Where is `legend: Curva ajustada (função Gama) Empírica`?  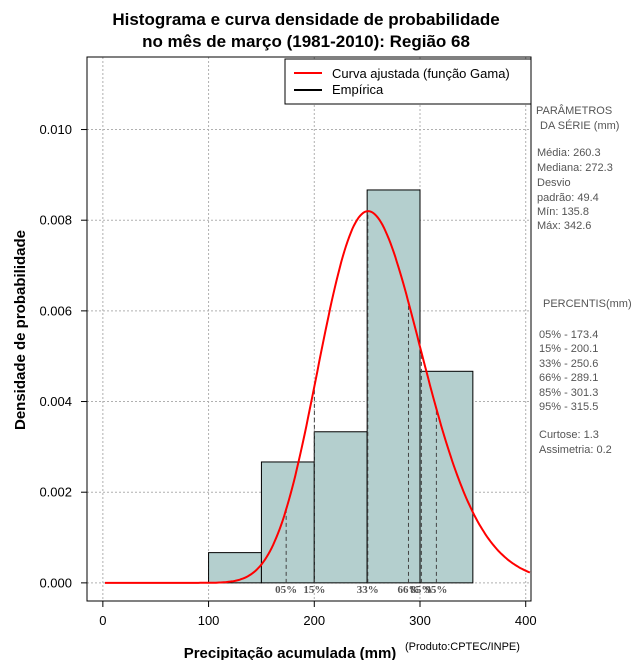 legend: Curva ajustada (função Gama) Empírica is located at coordinates (408, 81).